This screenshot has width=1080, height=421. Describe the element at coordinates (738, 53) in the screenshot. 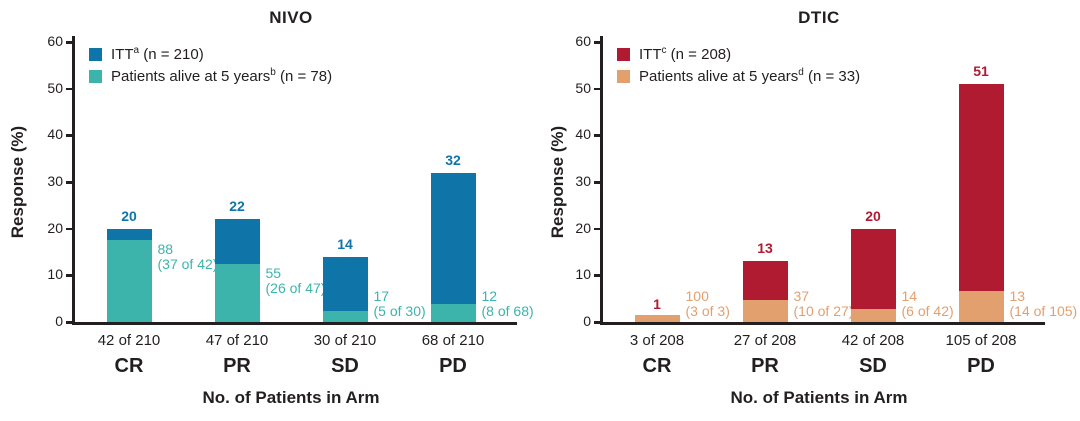

I see `legend-item-itt: ITTc (n = 208)` at that location.